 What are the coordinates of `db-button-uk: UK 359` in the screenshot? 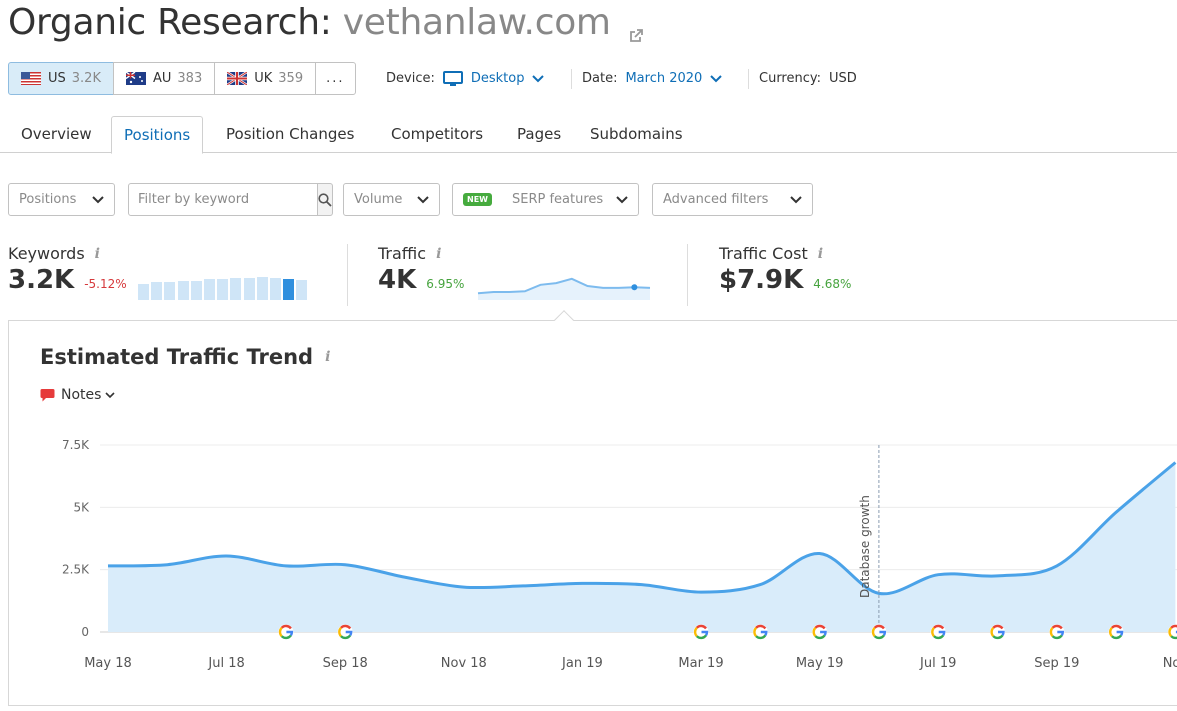 It's located at (265, 78).